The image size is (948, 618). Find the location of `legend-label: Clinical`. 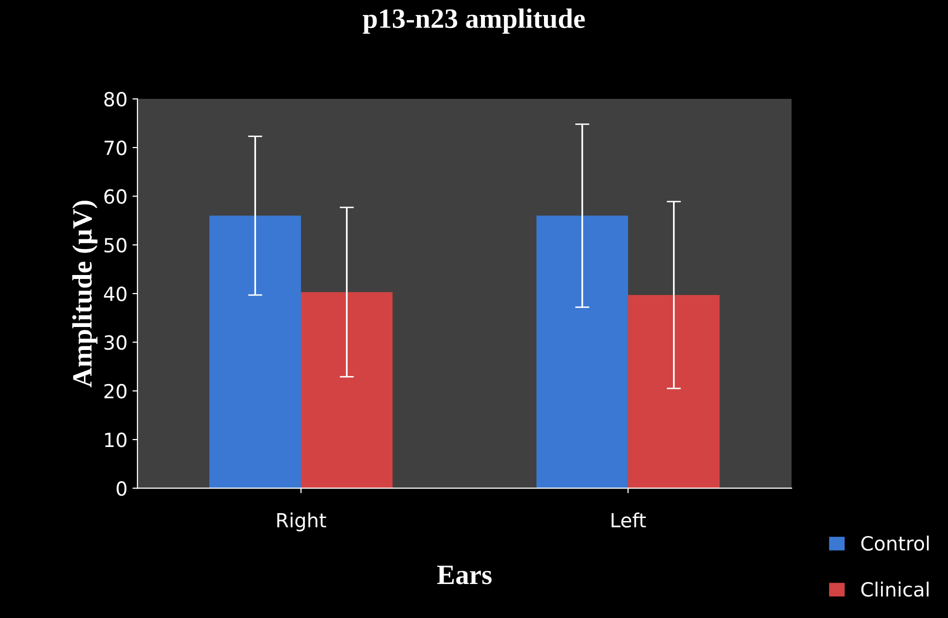

legend-label: Clinical is located at coordinates (895, 589).